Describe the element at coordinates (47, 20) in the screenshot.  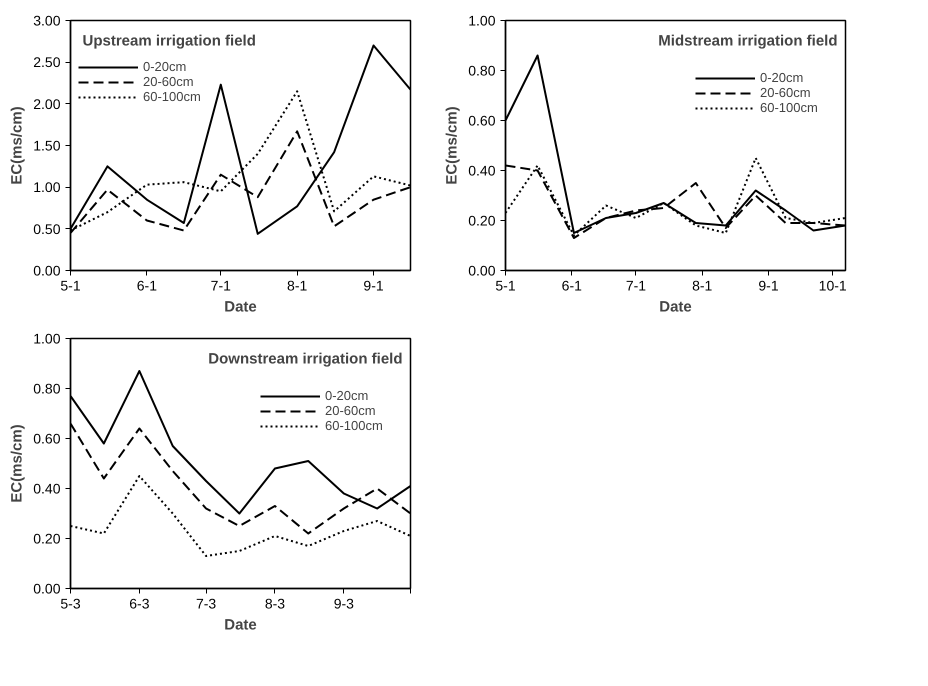
I see `y-tick-label: 3.00` at that location.